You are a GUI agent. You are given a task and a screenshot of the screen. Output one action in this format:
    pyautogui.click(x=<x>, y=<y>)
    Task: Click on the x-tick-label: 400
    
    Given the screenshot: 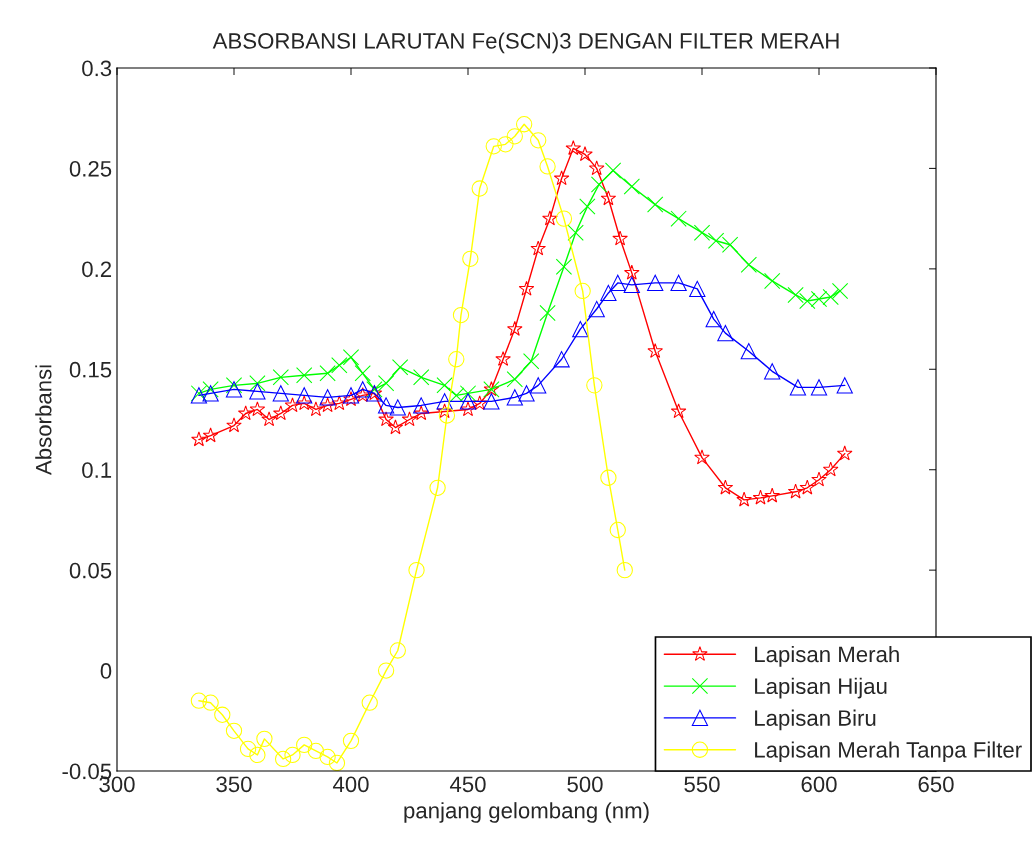 What is the action you would take?
    pyautogui.click(x=350, y=784)
    